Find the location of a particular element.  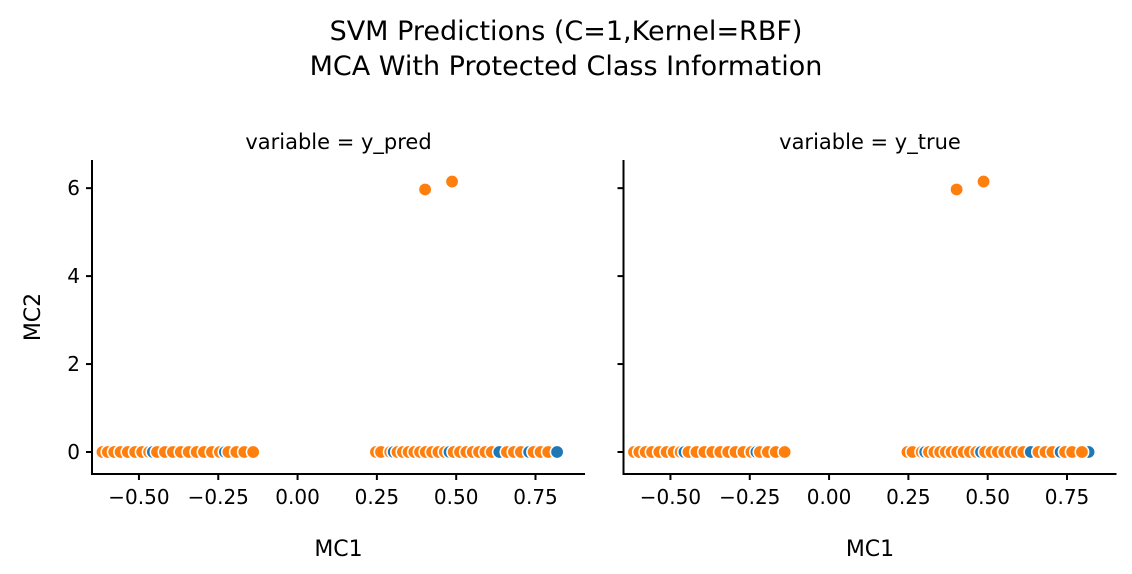

y-axis-label: MC2 is located at coordinates (33, 317).